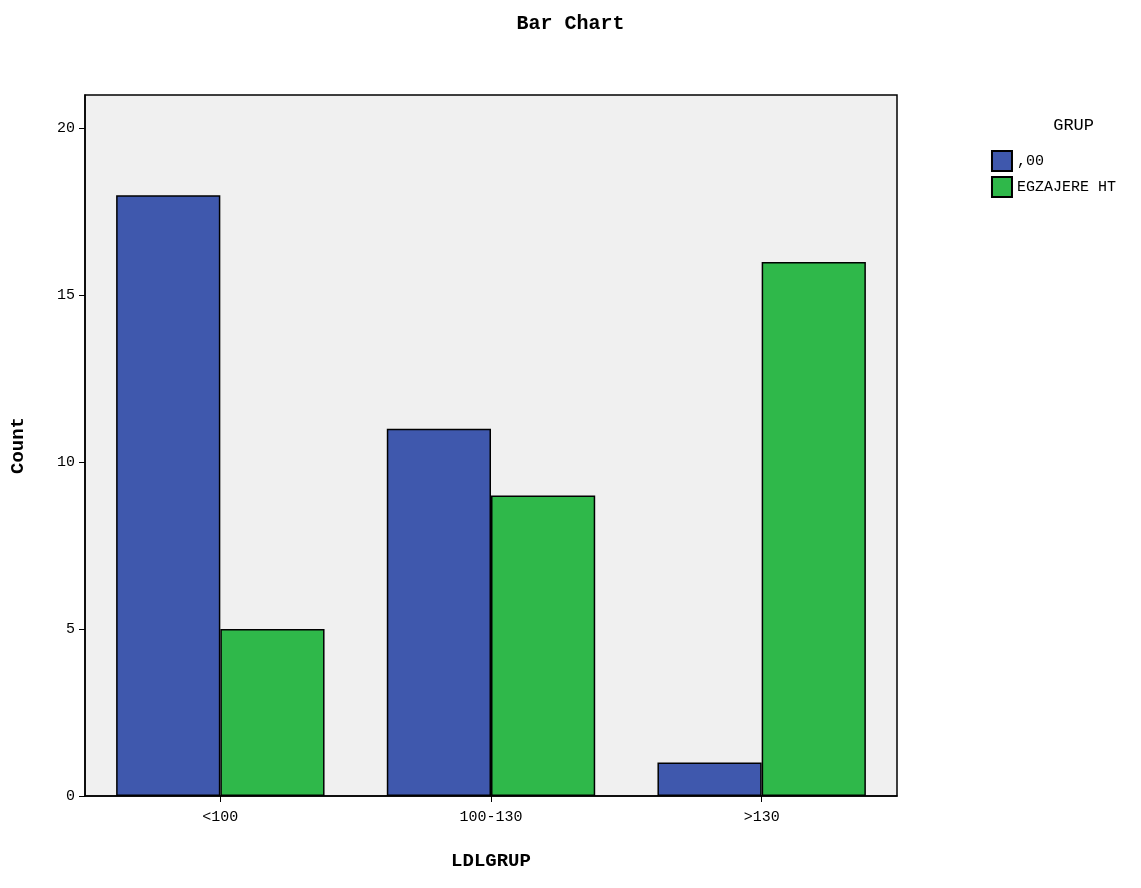  I want to click on y-tick-label: 0, so click(70, 796).